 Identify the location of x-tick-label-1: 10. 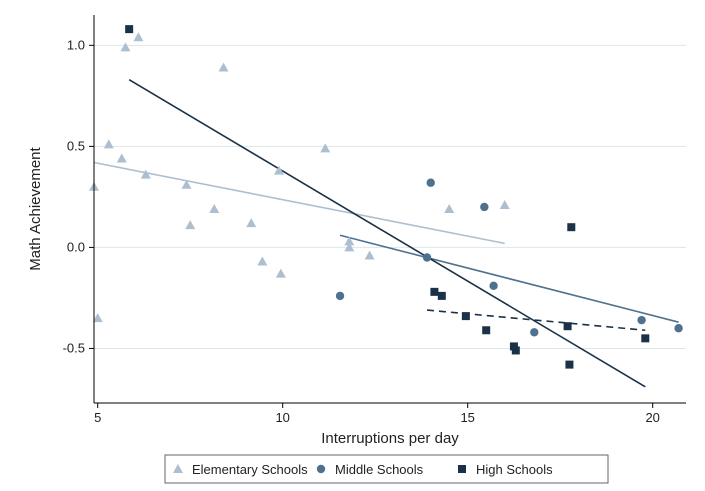
(282, 417).